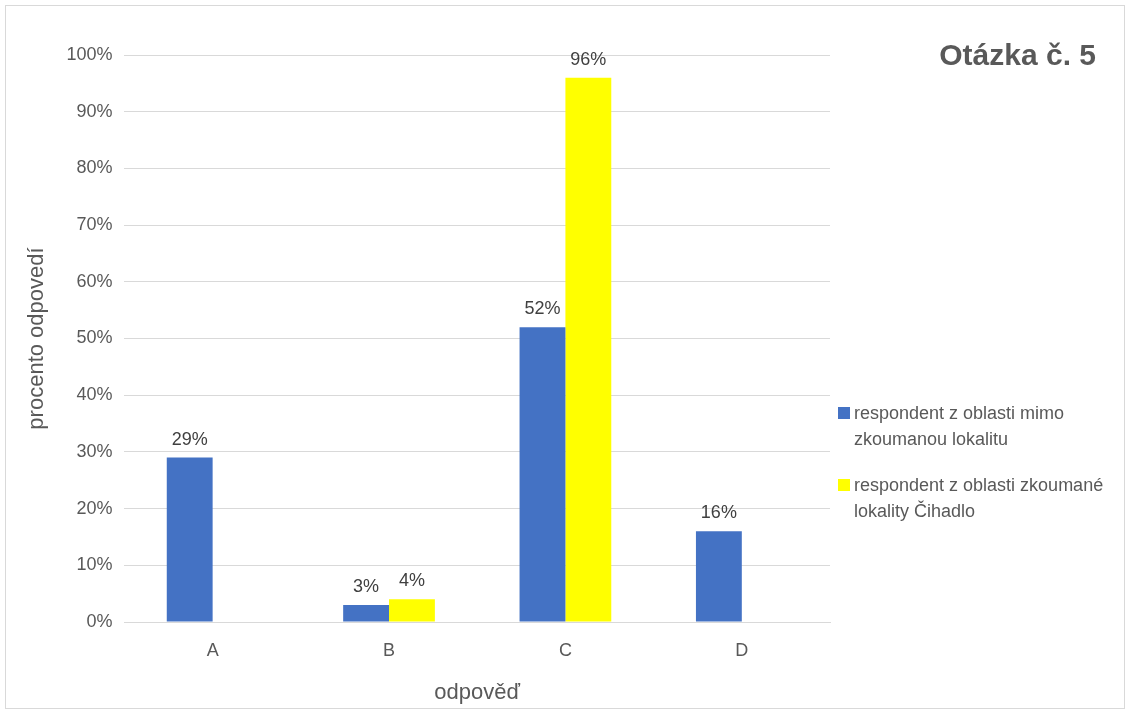  What do you see at coordinates (94, 224) in the screenshot?
I see `y-tick-label: 70%` at bounding box center [94, 224].